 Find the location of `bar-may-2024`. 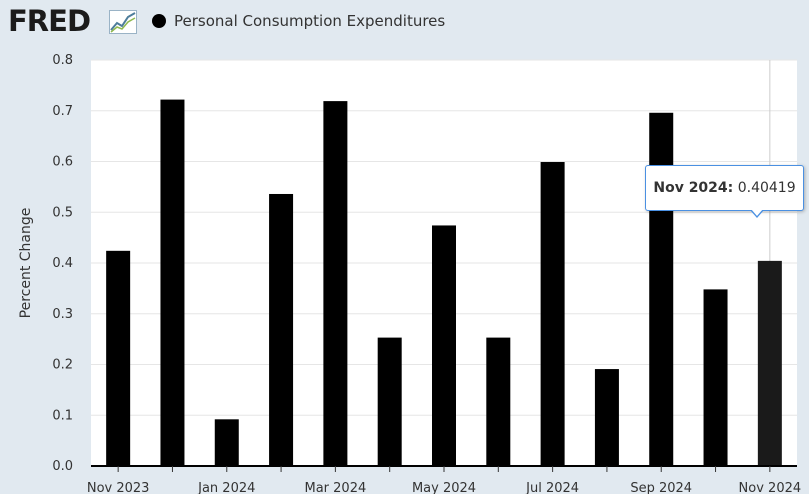

bar-may-2024 is located at coordinates (444, 345).